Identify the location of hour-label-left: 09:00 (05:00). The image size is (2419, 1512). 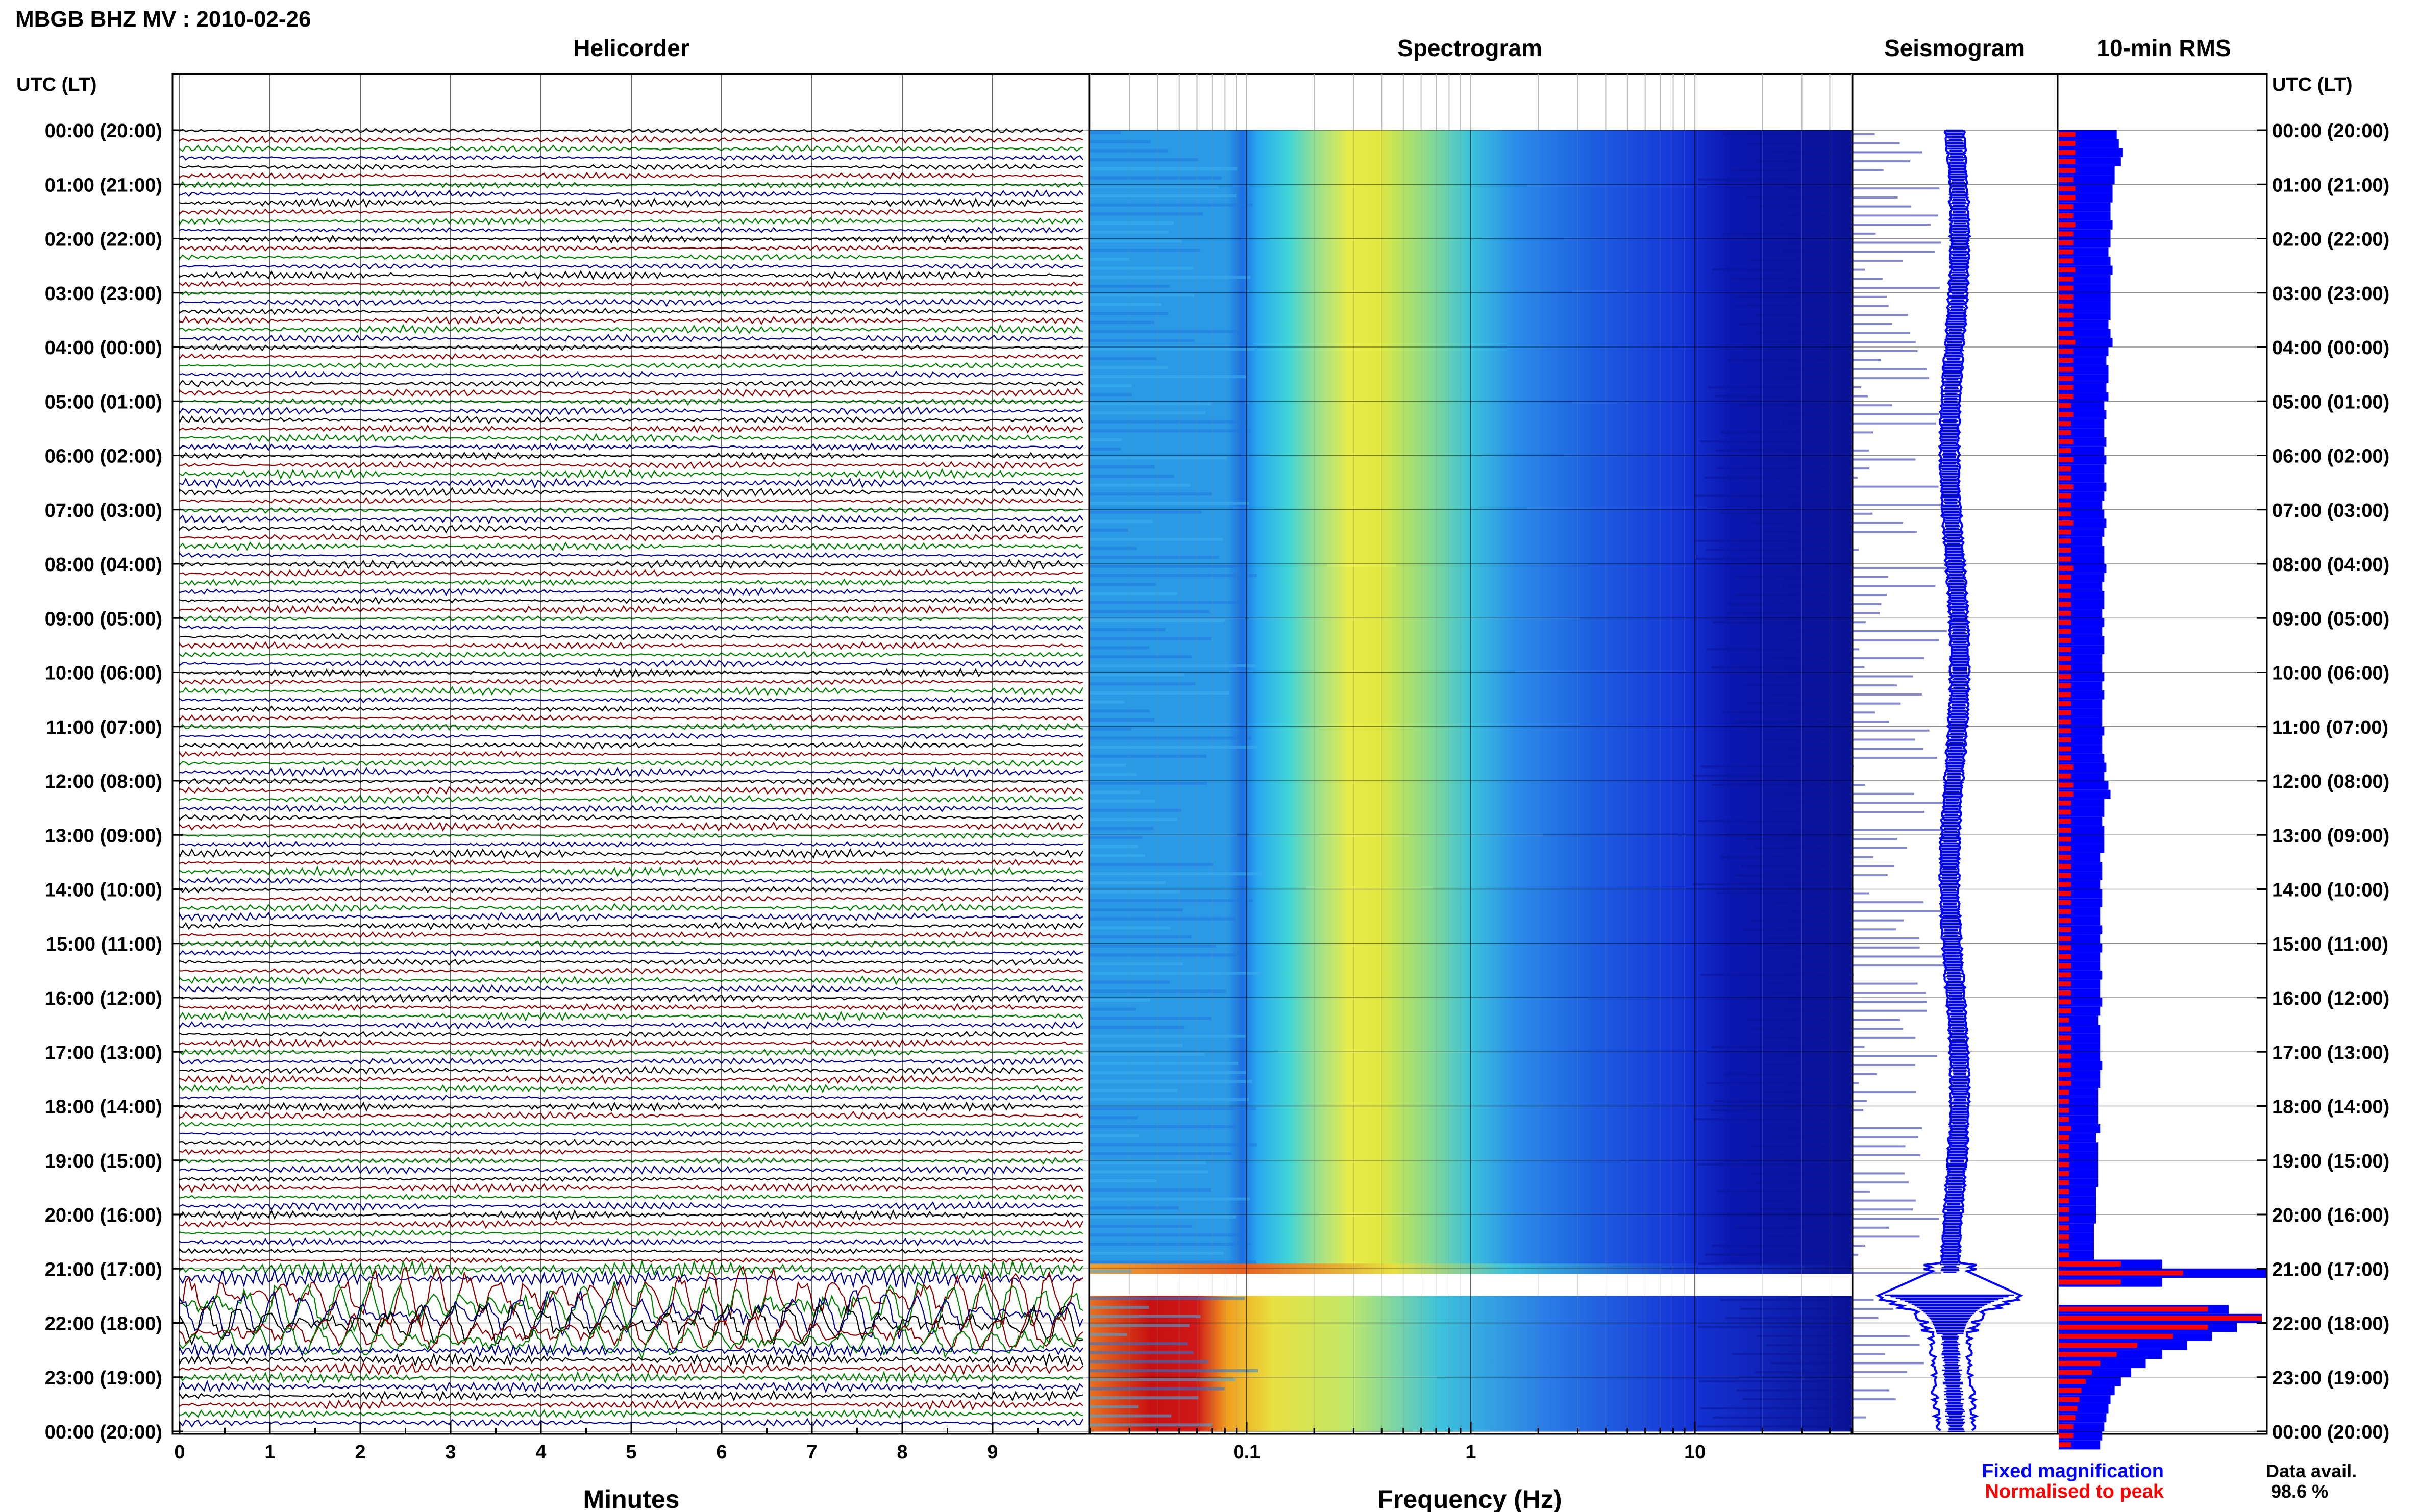
(103, 619).